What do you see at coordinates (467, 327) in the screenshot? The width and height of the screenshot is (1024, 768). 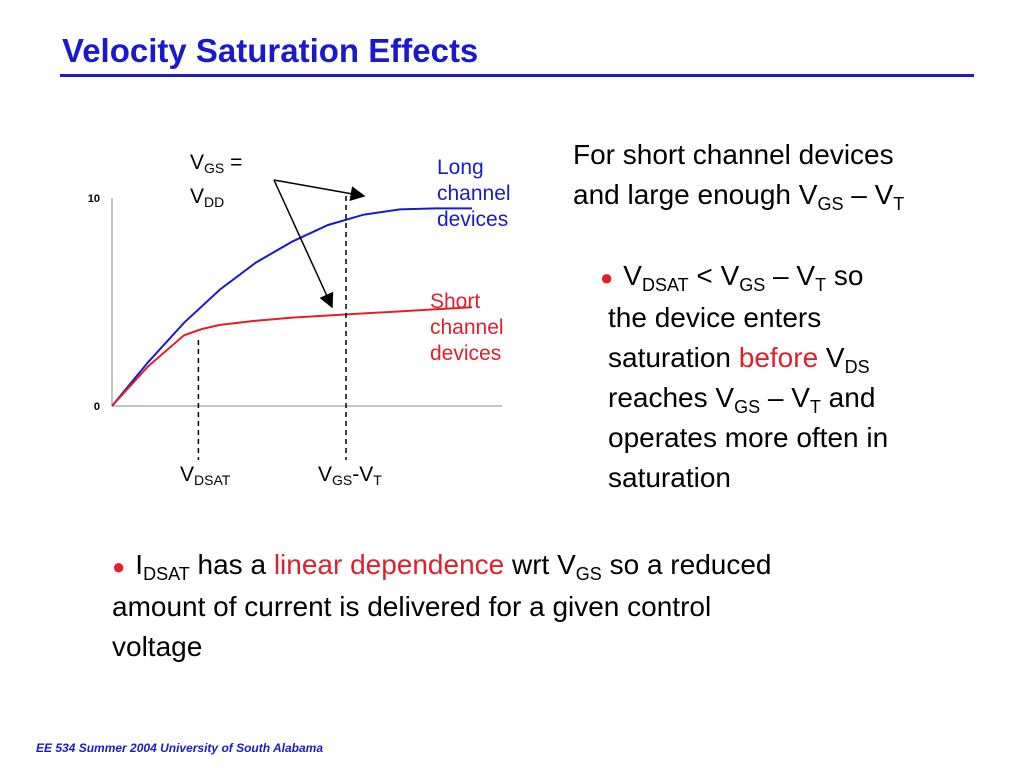 I see `short-channel-label: Short channel devices` at bounding box center [467, 327].